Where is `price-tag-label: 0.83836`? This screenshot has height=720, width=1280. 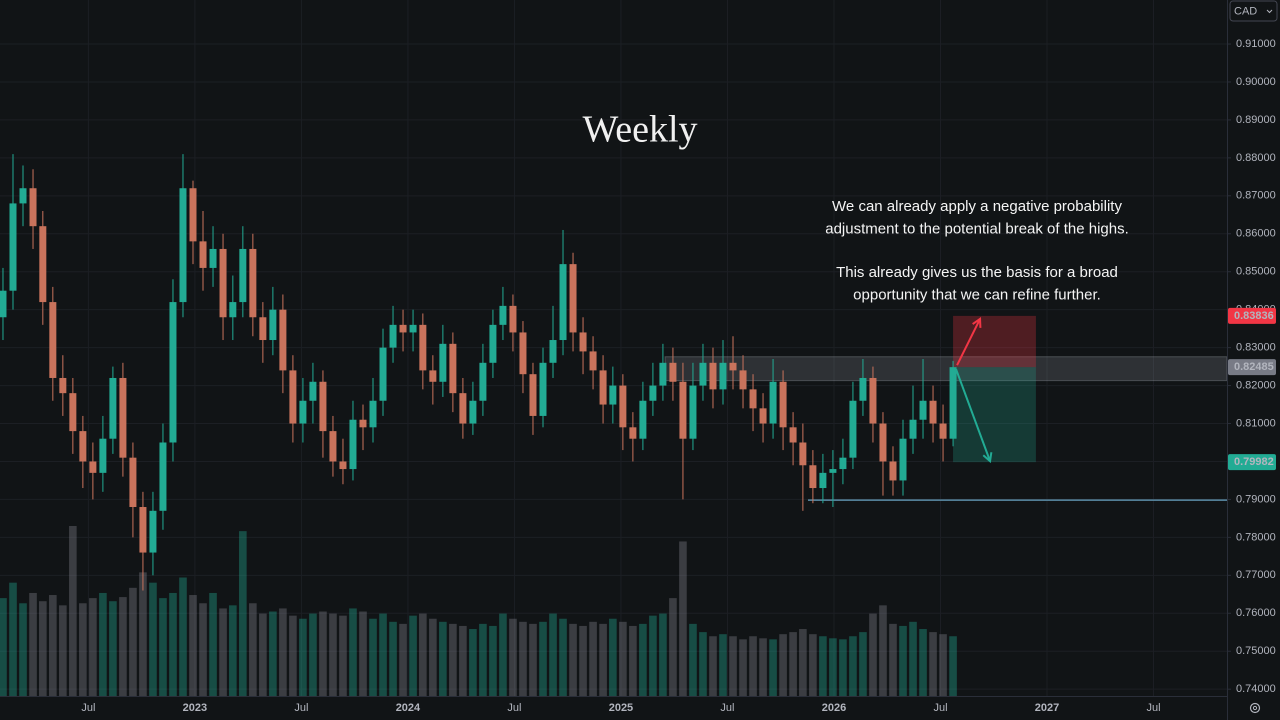 price-tag-label: 0.83836 is located at coordinates (1254, 316).